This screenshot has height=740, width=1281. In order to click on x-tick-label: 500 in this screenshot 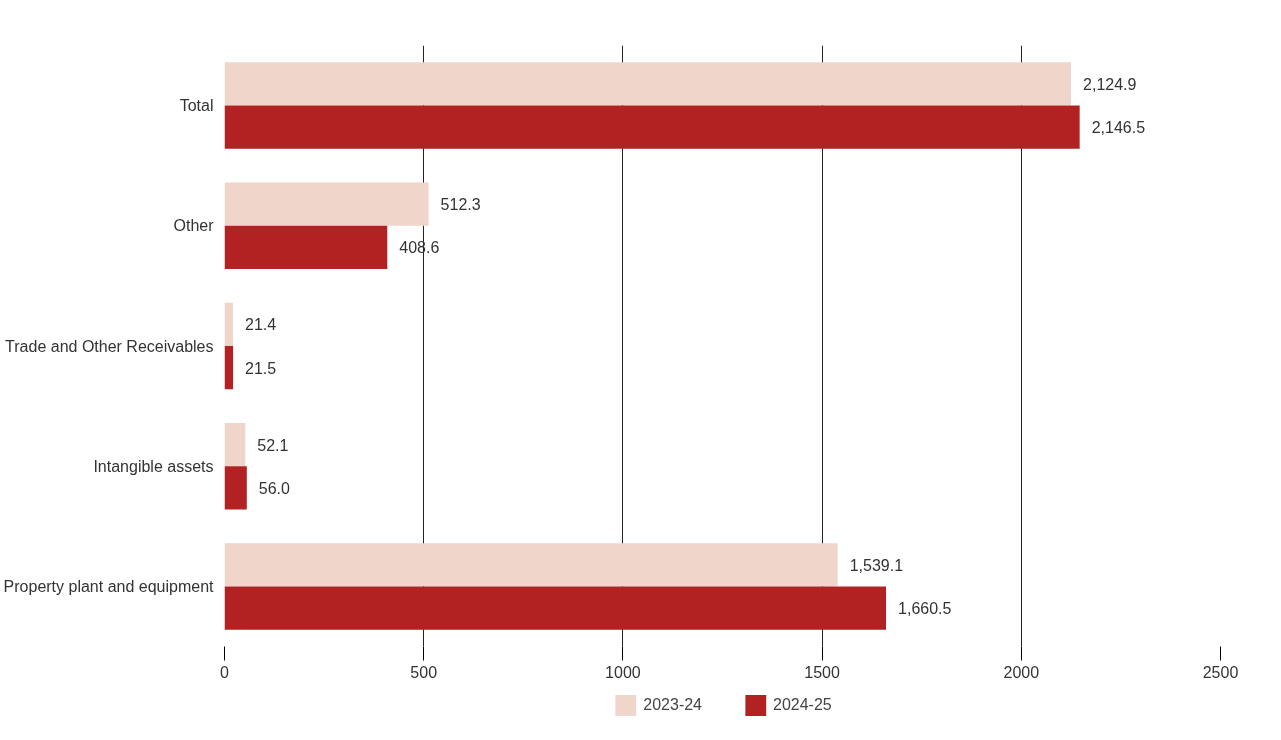, I will do `click(424, 672)`.